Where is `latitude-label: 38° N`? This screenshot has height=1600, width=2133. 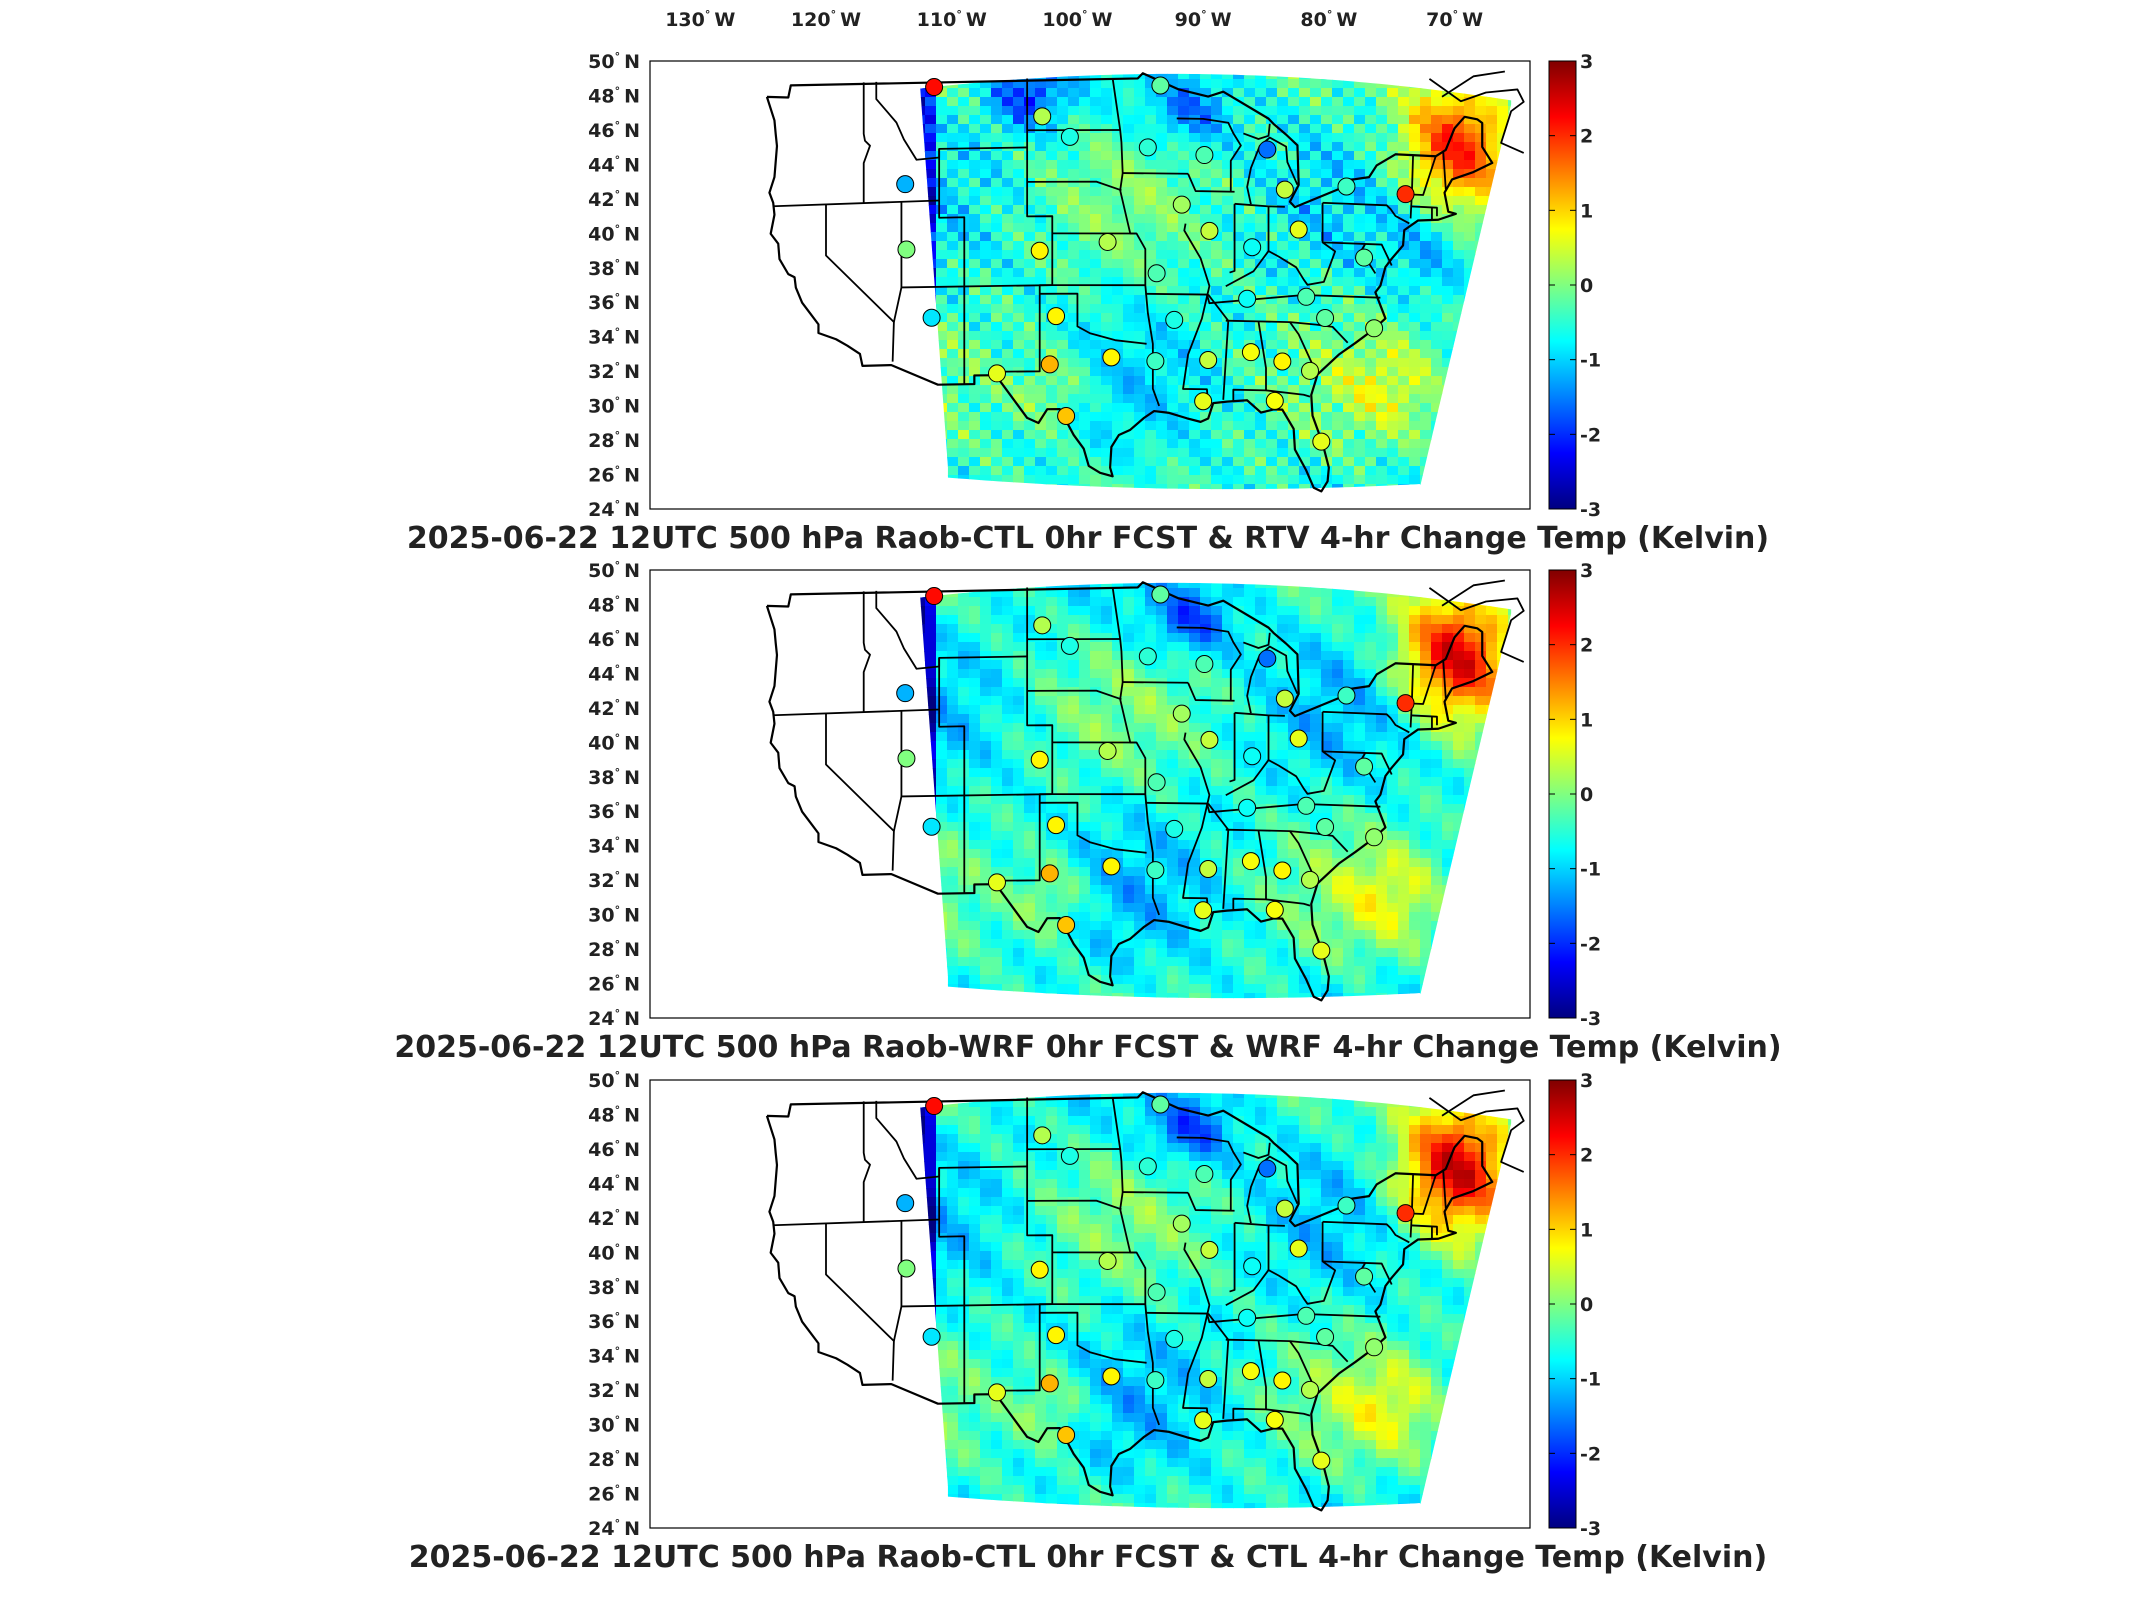 latitude-label: 38° N is located at coordinates (614, 268).